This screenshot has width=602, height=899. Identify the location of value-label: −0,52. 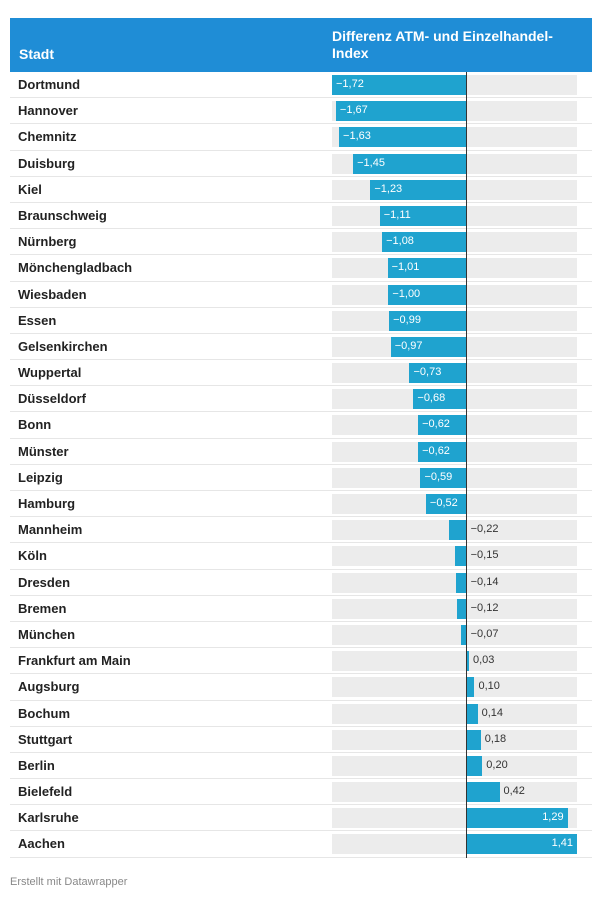
(443, 503).